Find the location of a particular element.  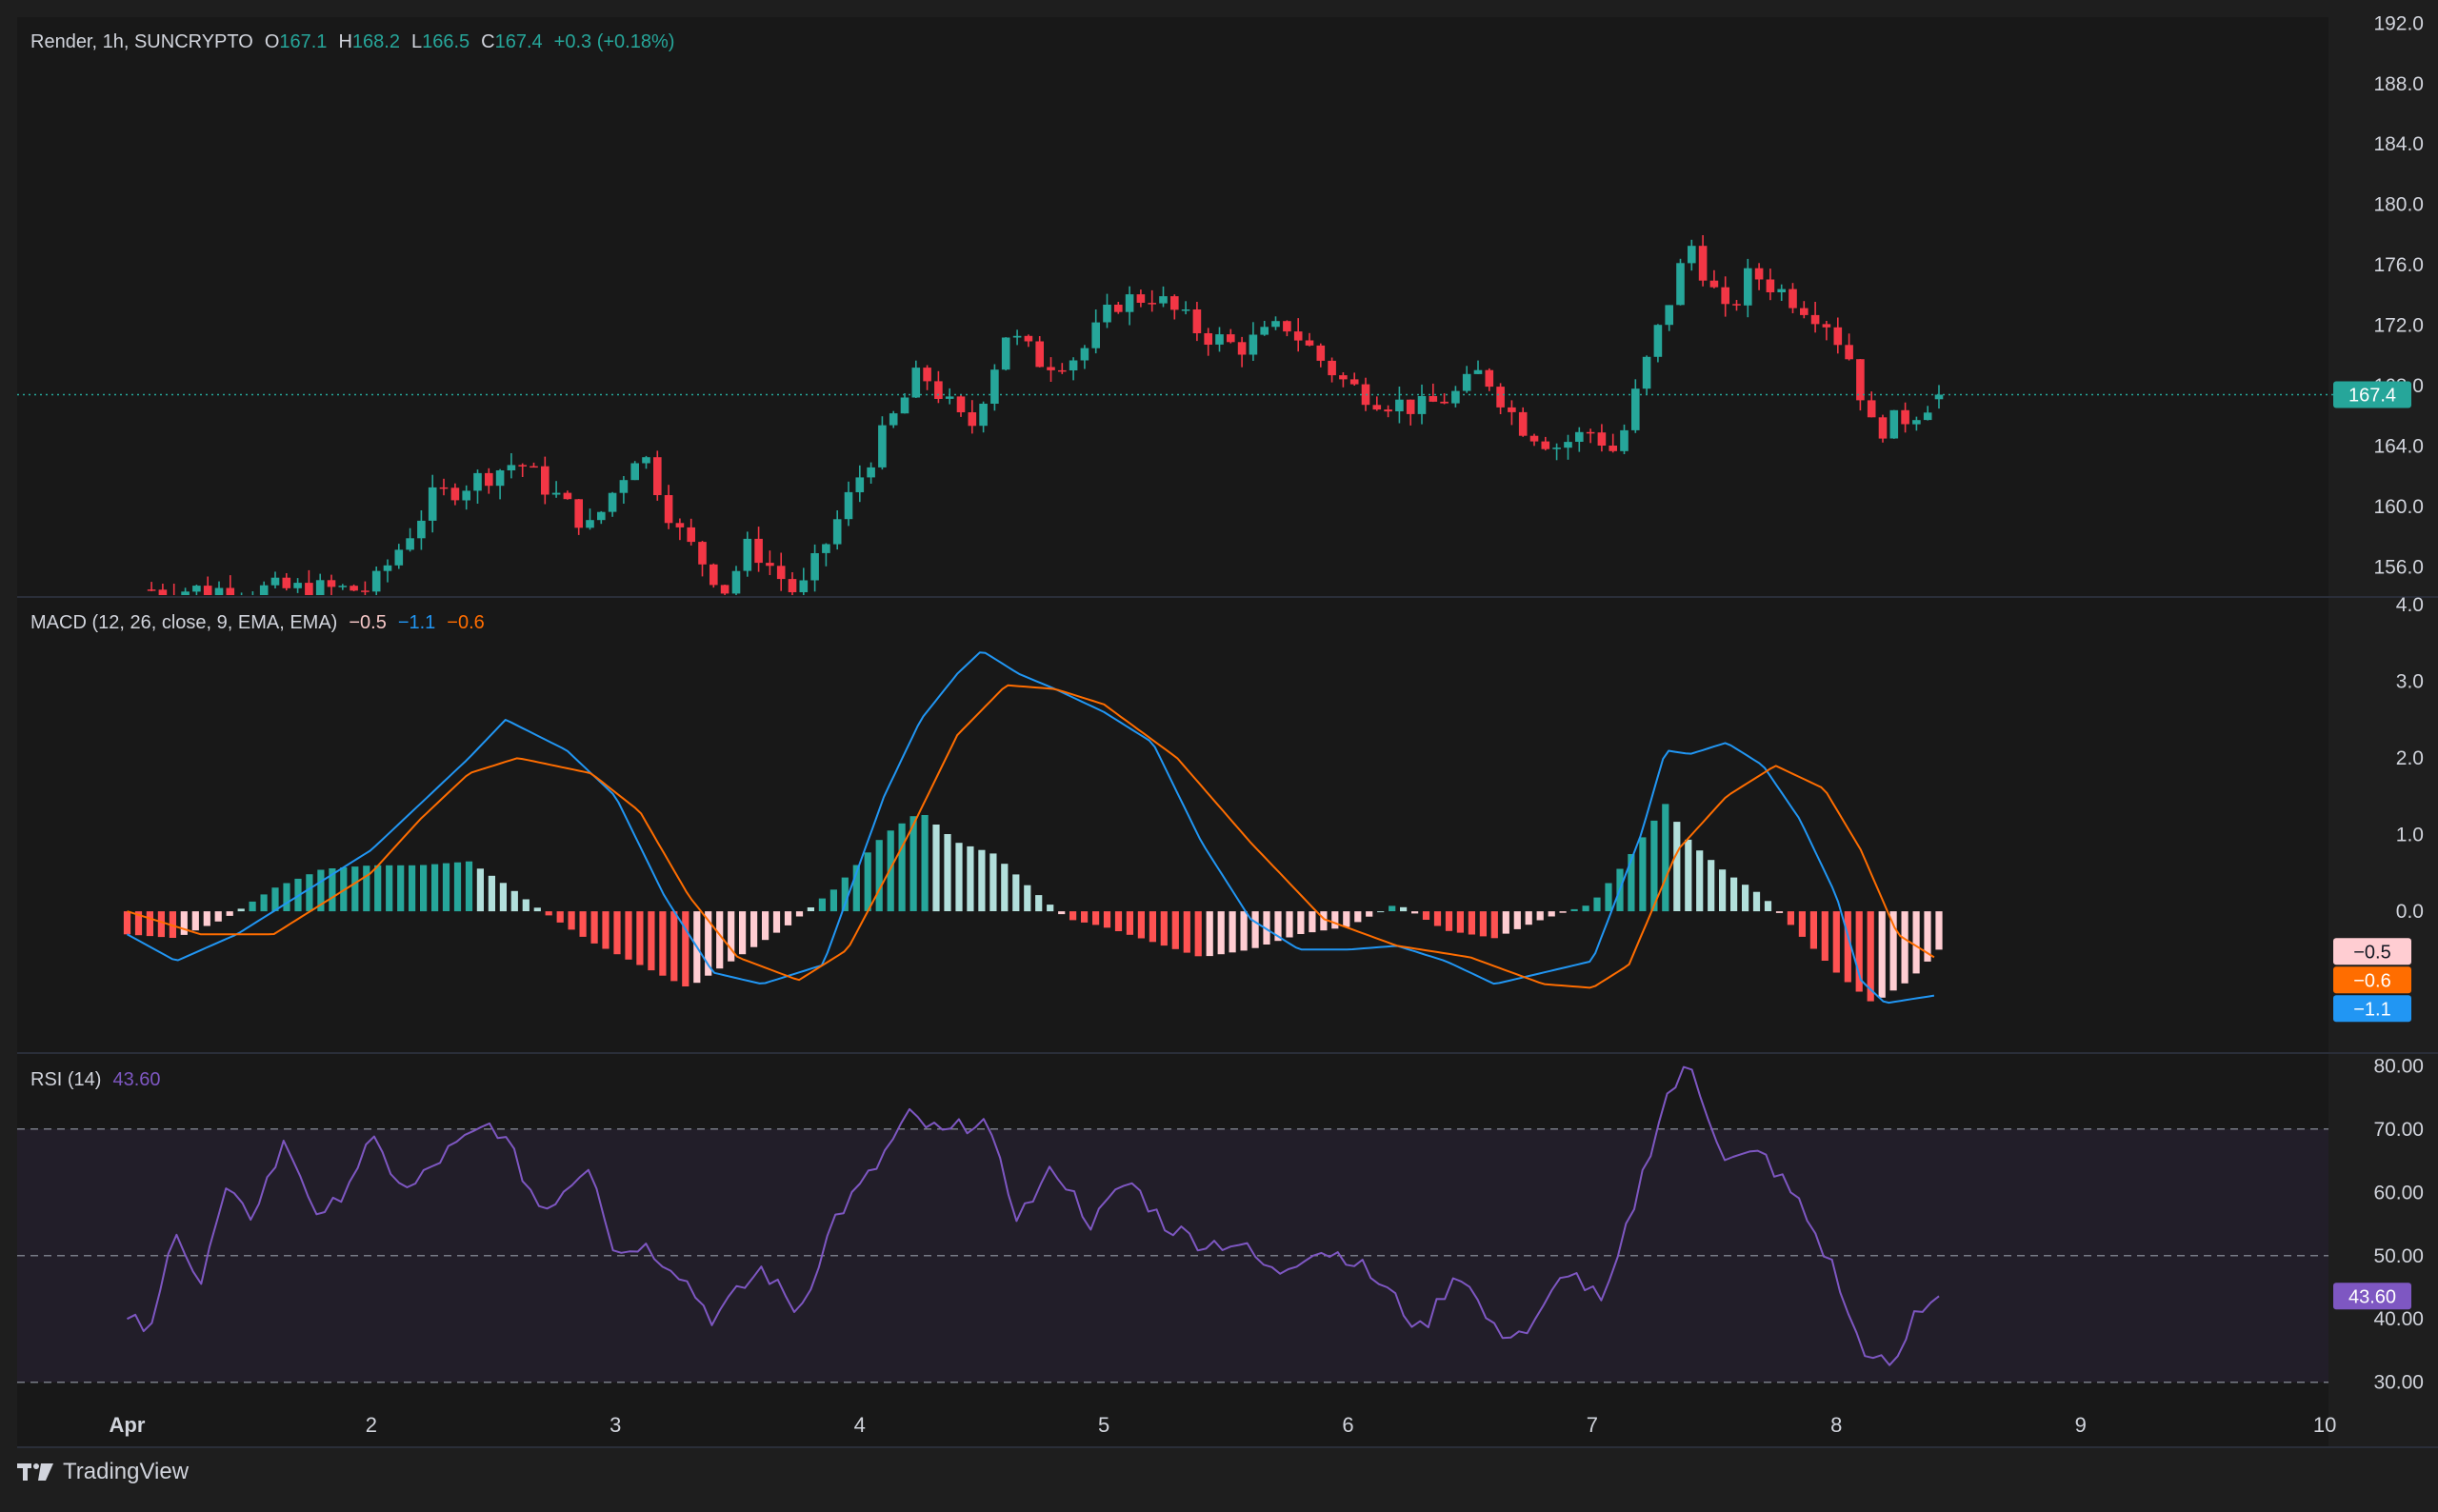

rsi-axis-tick: 60.00 is located at coordinates (2398, 1193).